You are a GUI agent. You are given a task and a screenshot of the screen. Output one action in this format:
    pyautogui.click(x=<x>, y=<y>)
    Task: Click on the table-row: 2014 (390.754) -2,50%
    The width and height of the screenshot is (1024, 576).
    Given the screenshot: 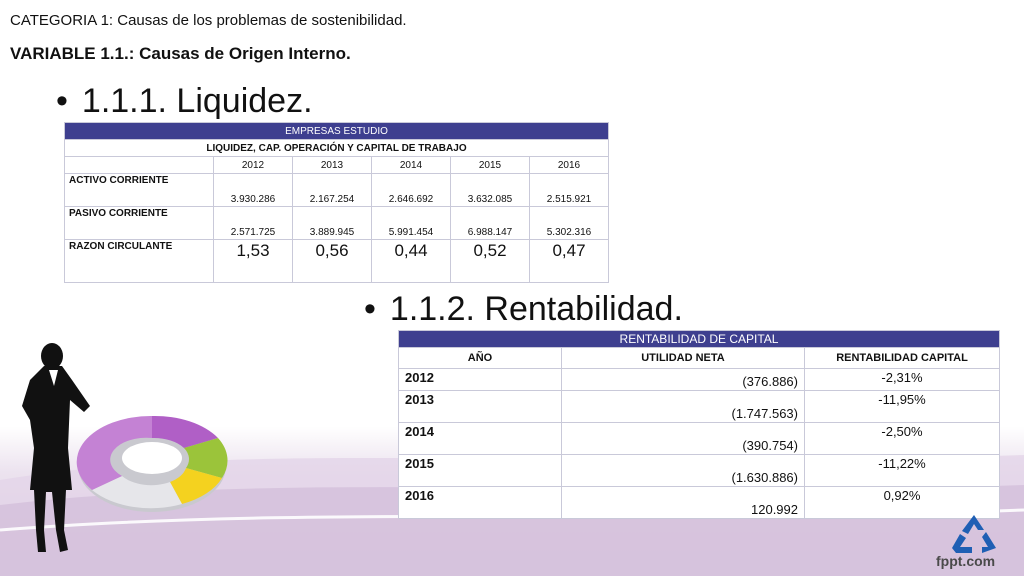 What is the action you would take?
    pyautogui.click(x=699, y=438)
    